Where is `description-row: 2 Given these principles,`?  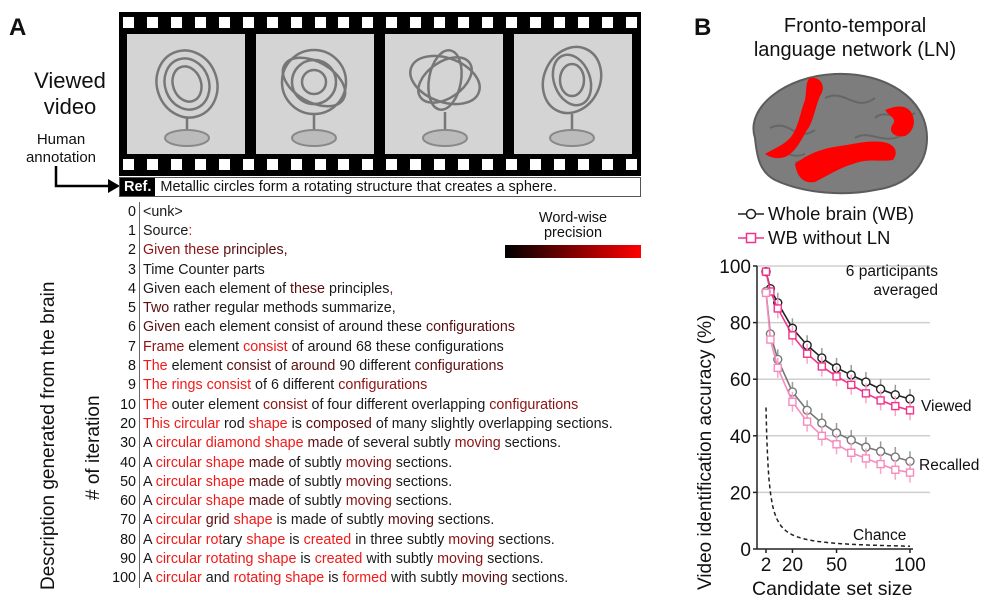
description-row: 2 Given these principles, is located at coordinates (354, 250).